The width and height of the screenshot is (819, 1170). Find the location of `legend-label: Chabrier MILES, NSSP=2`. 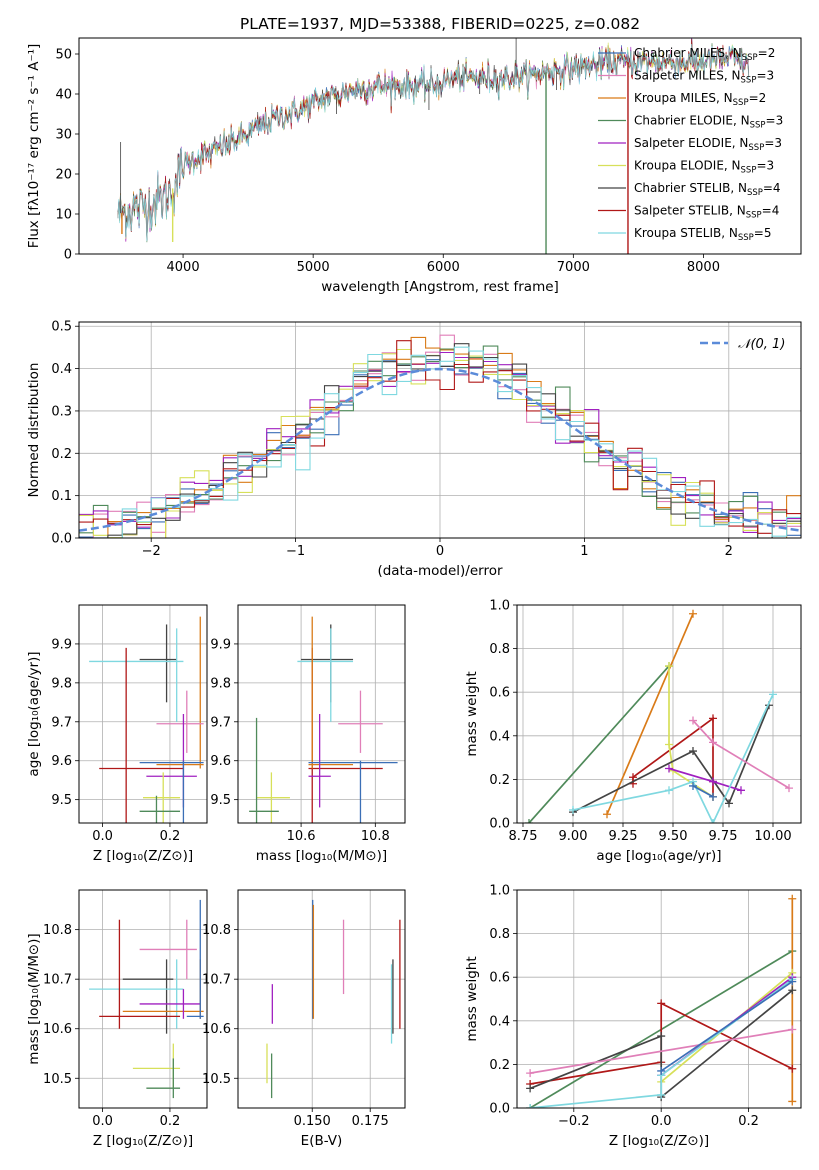

legend-label: Chabrier MILES, NSSP=2 is located at coordinates (704, 54).